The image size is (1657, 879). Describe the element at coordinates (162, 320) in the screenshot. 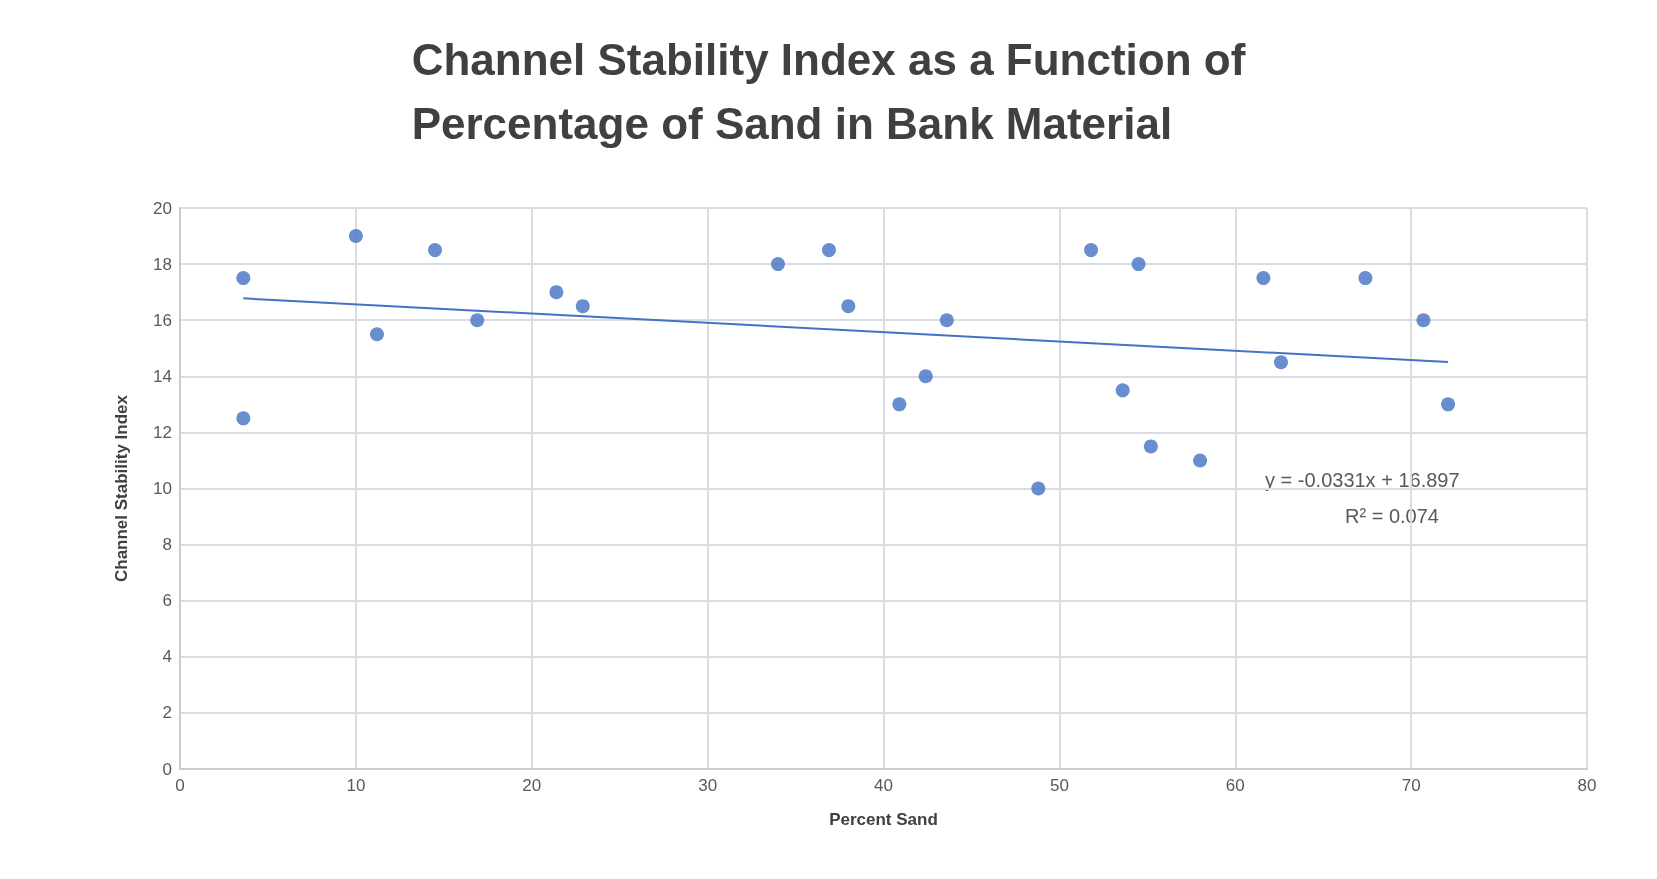

I see `y-tick-label: 16` at that location.